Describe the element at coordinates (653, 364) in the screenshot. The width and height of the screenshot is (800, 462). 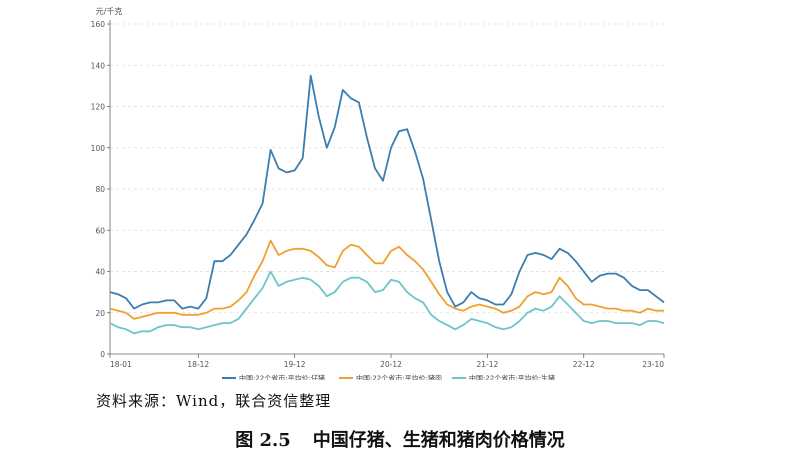
I see `x-tick-label: 23-10` at that location.